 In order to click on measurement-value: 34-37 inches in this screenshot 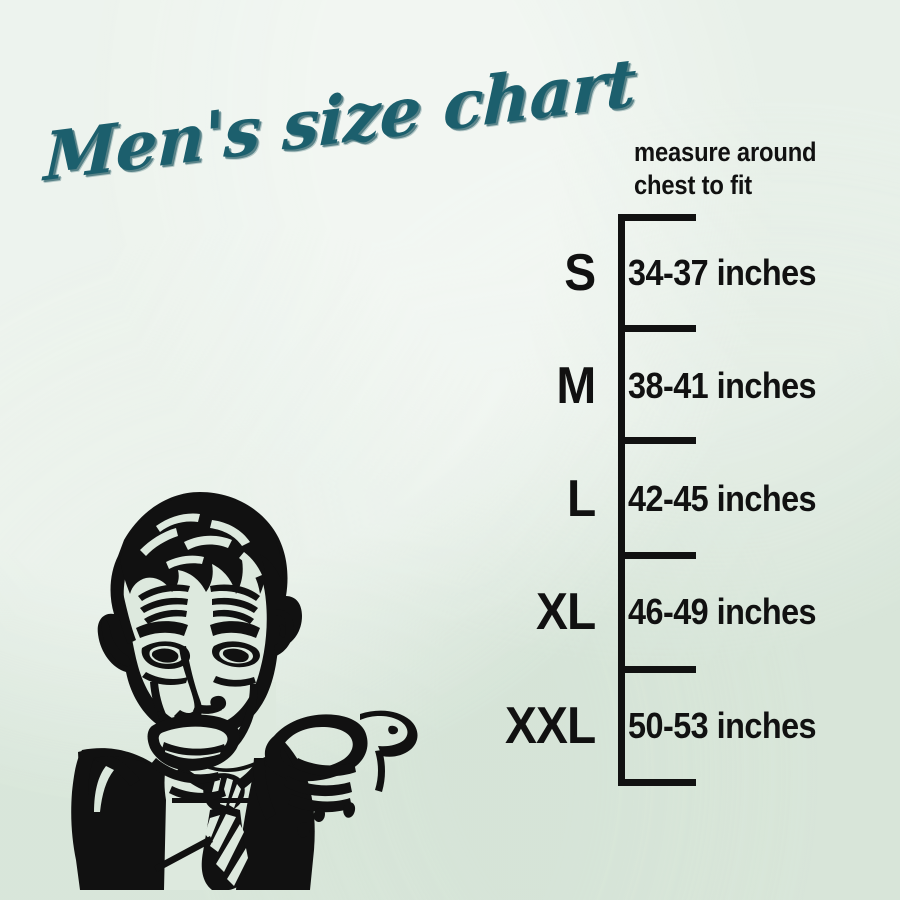, I will do `click(722, 272)`.